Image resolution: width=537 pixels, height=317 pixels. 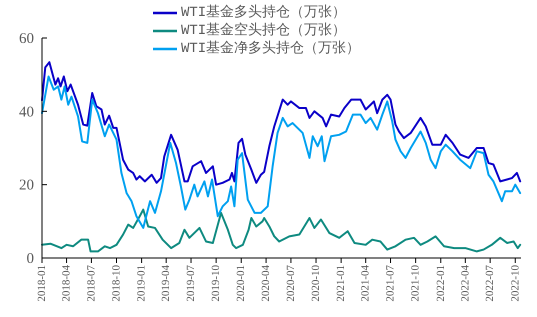 I want to click on y-tick-label: 60, so click(x=26, y=39).